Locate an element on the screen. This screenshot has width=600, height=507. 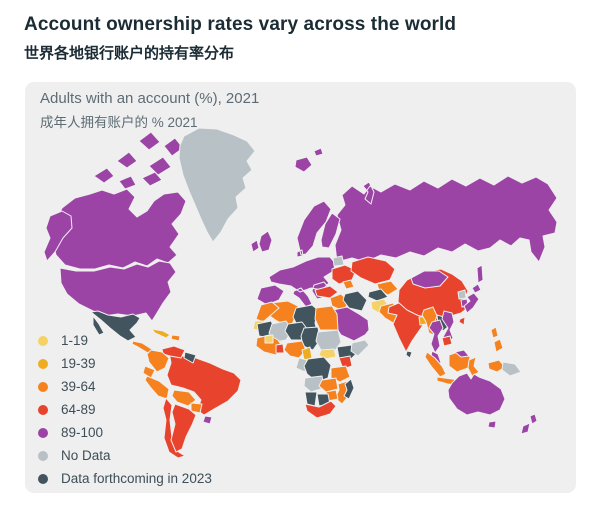
region-sri-lanka is located at coordinates (409, 354).